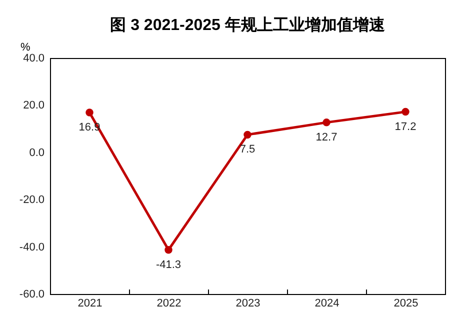  I want to click on x-tick-label: 2023, so click(248, 304).